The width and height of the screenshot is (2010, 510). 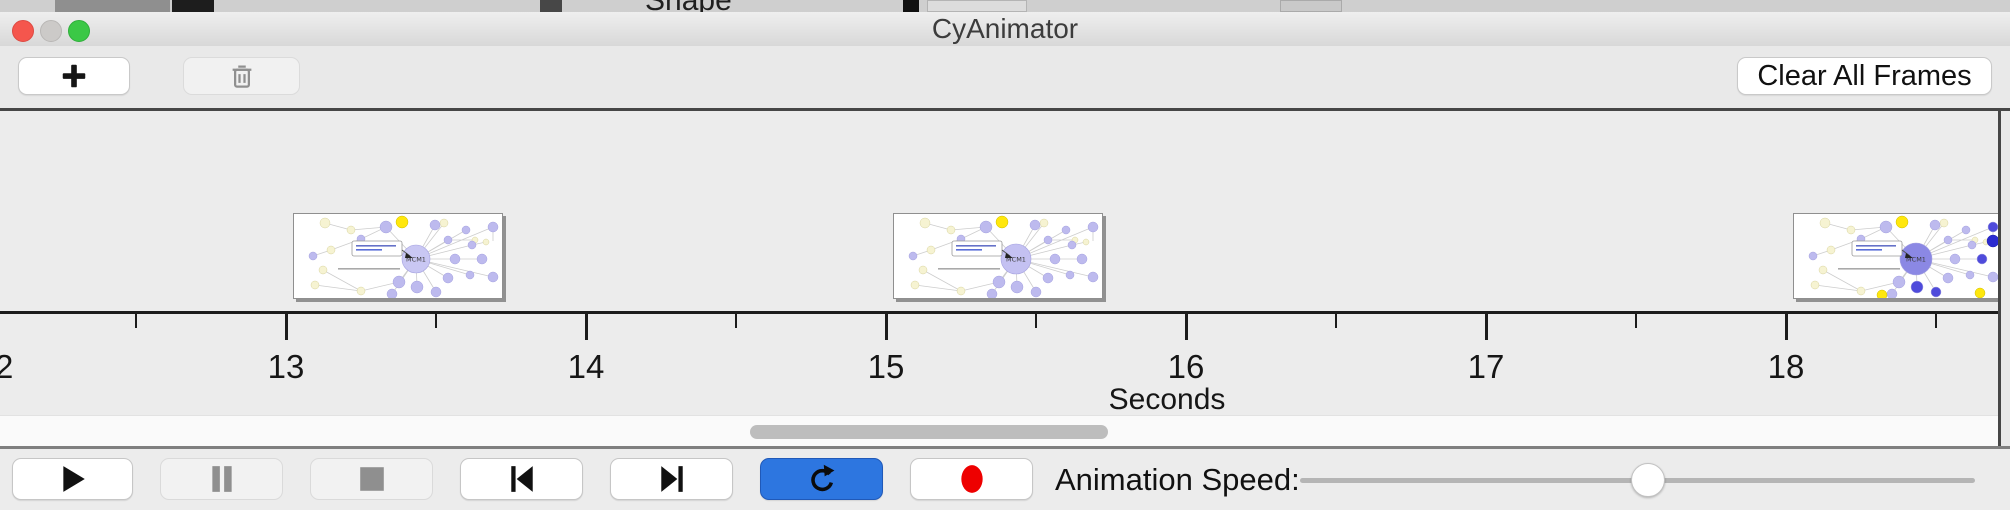 What do you see at coordinates (929, 432) in the screenshot?
I see `timeline-scrollbar-thumb` at bounding box center [929, 432].